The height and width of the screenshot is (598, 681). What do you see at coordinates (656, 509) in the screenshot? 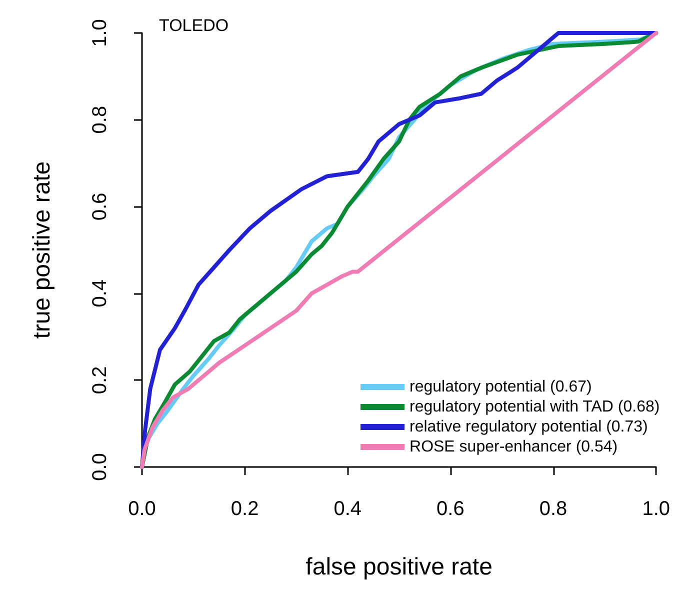
I see `x-tick-label: 1.0` at bounding box center [656, 509].